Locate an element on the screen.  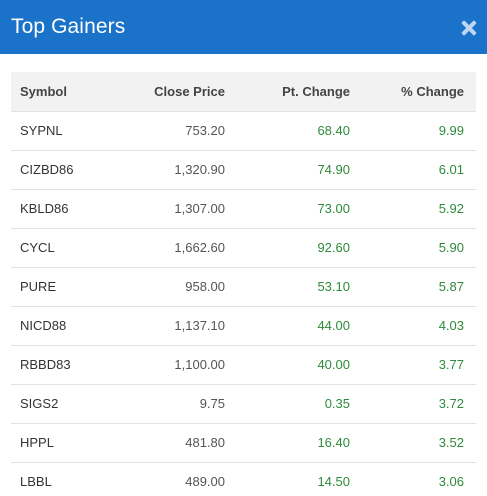
table-row: PURE 958.00 53.10 5.87 is located at coordinates (243, 286).